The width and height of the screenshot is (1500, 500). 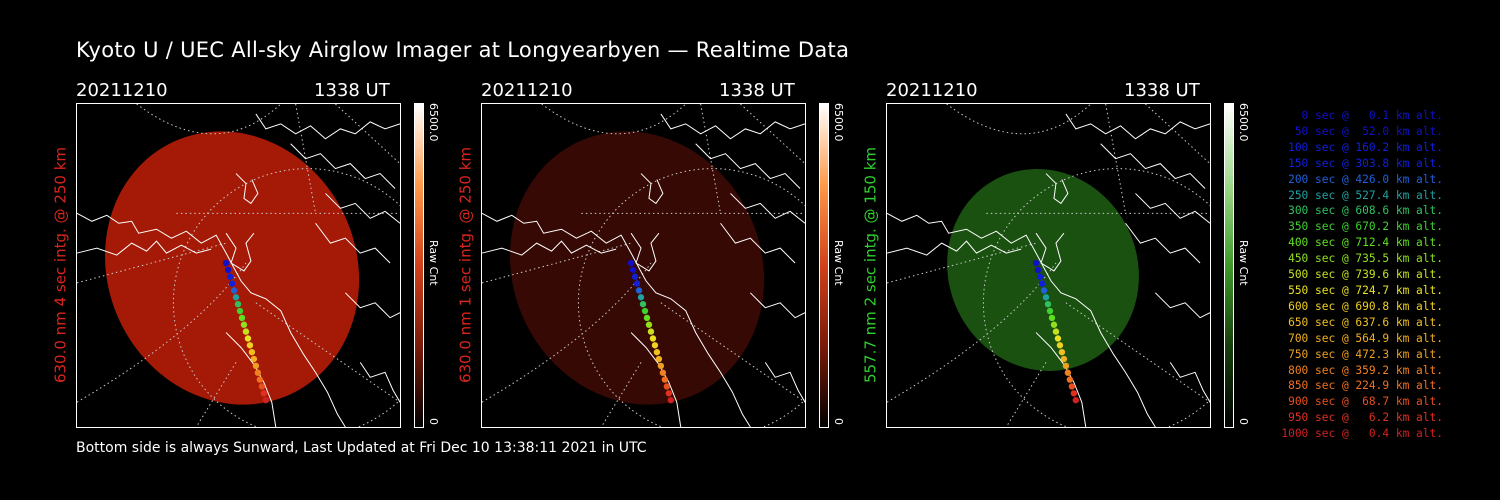 I want to click on legend-row: 200 sec @ 426.0 km alt., so click(x=1362, y=179).